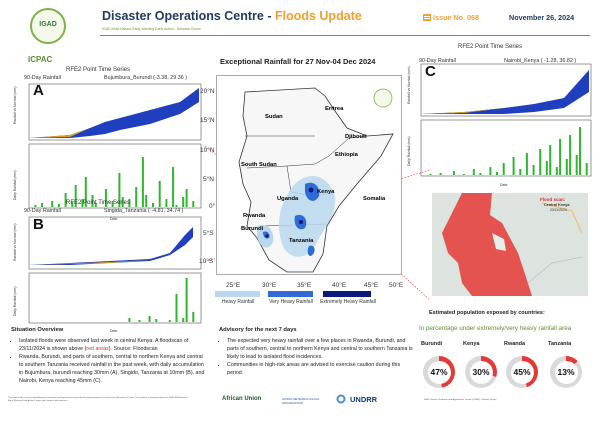  Describe the element at coordinates (553, 199) in the screenshot. I see `flood-scan-title: Flood scan:` at that location.